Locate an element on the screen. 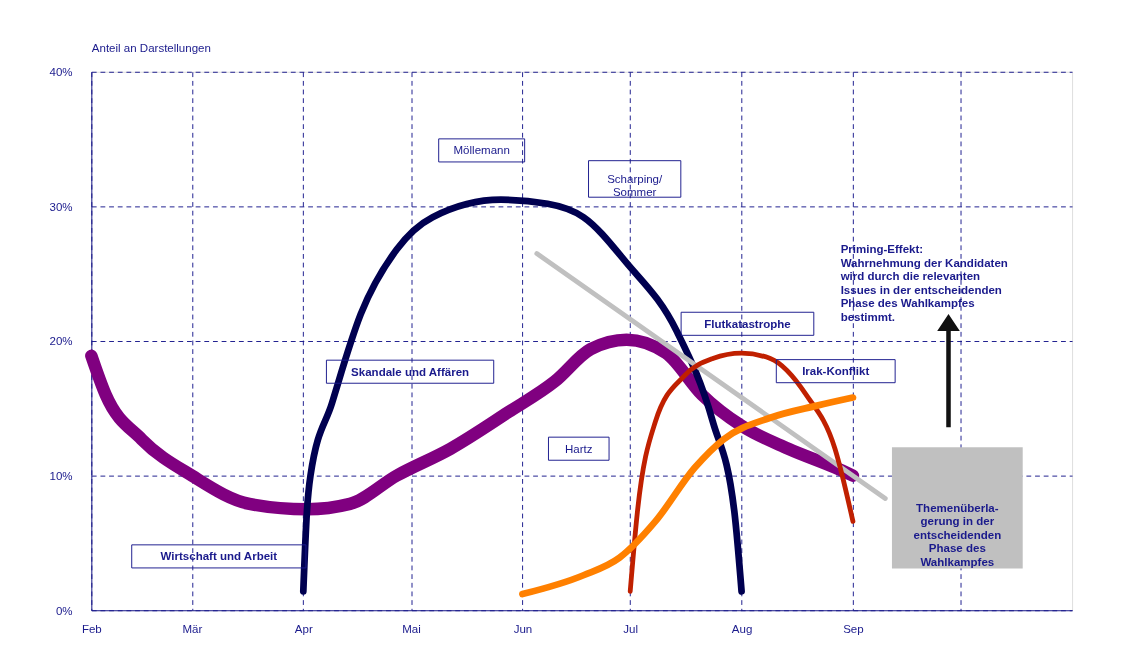 The height and width of the screenshot is (662, 1124). x-tick-label: Apr is located at coordinates (303, 628).